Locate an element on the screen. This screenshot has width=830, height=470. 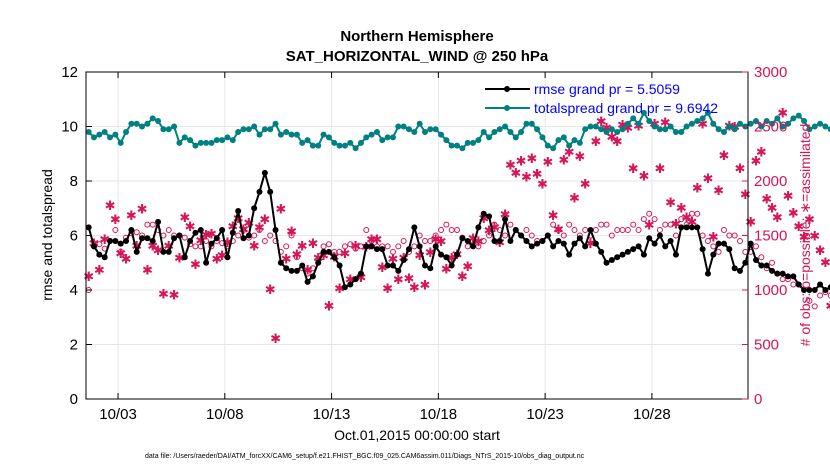
y-right-tick-label: 1500 is located at coordinates (770, 236).